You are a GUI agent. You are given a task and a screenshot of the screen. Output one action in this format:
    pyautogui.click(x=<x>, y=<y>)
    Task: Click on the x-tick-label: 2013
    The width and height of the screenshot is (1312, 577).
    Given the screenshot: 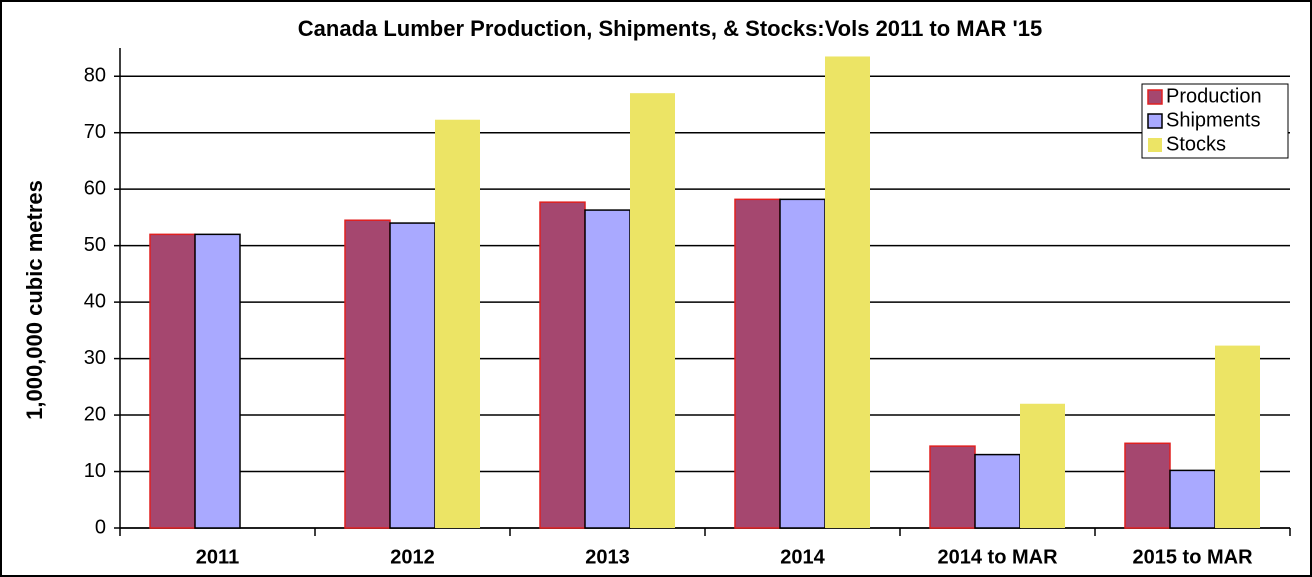 What is the action you would take?
    pyautogui.click(x=607, y=557)
    